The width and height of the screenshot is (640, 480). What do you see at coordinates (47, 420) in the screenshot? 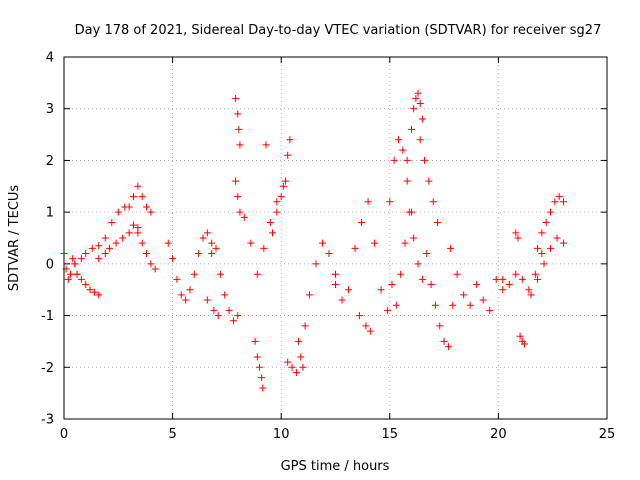
I see `y-tick-label: -3` at bounding box center [47, 420].